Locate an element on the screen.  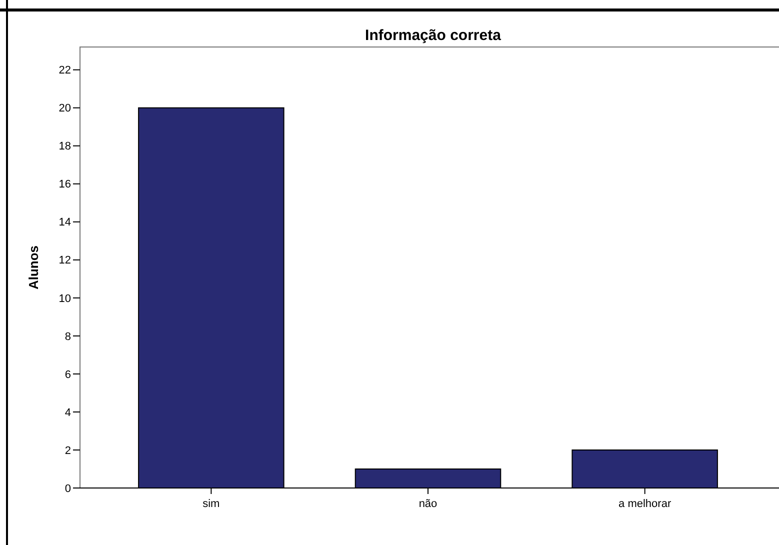
y-tick-label: 8 is located at coordinates (67, 336).